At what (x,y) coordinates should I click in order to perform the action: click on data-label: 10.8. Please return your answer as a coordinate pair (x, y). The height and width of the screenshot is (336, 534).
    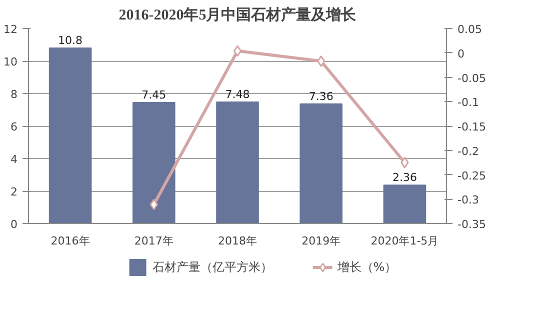
    Looking at the image, I should click on (70, 40).